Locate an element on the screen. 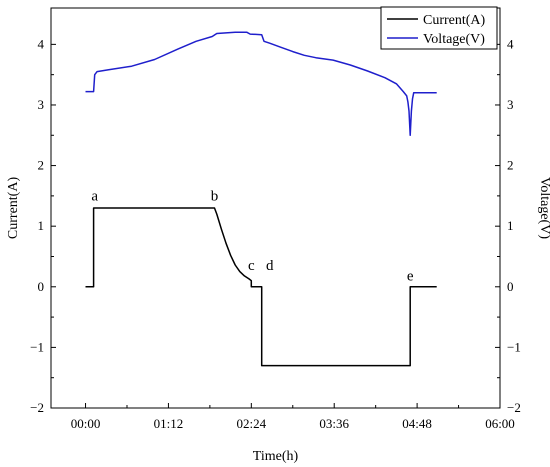 This screenshot has width=550, height=467. y-left-tick-label: 3 is located at coordinates (41, 104).